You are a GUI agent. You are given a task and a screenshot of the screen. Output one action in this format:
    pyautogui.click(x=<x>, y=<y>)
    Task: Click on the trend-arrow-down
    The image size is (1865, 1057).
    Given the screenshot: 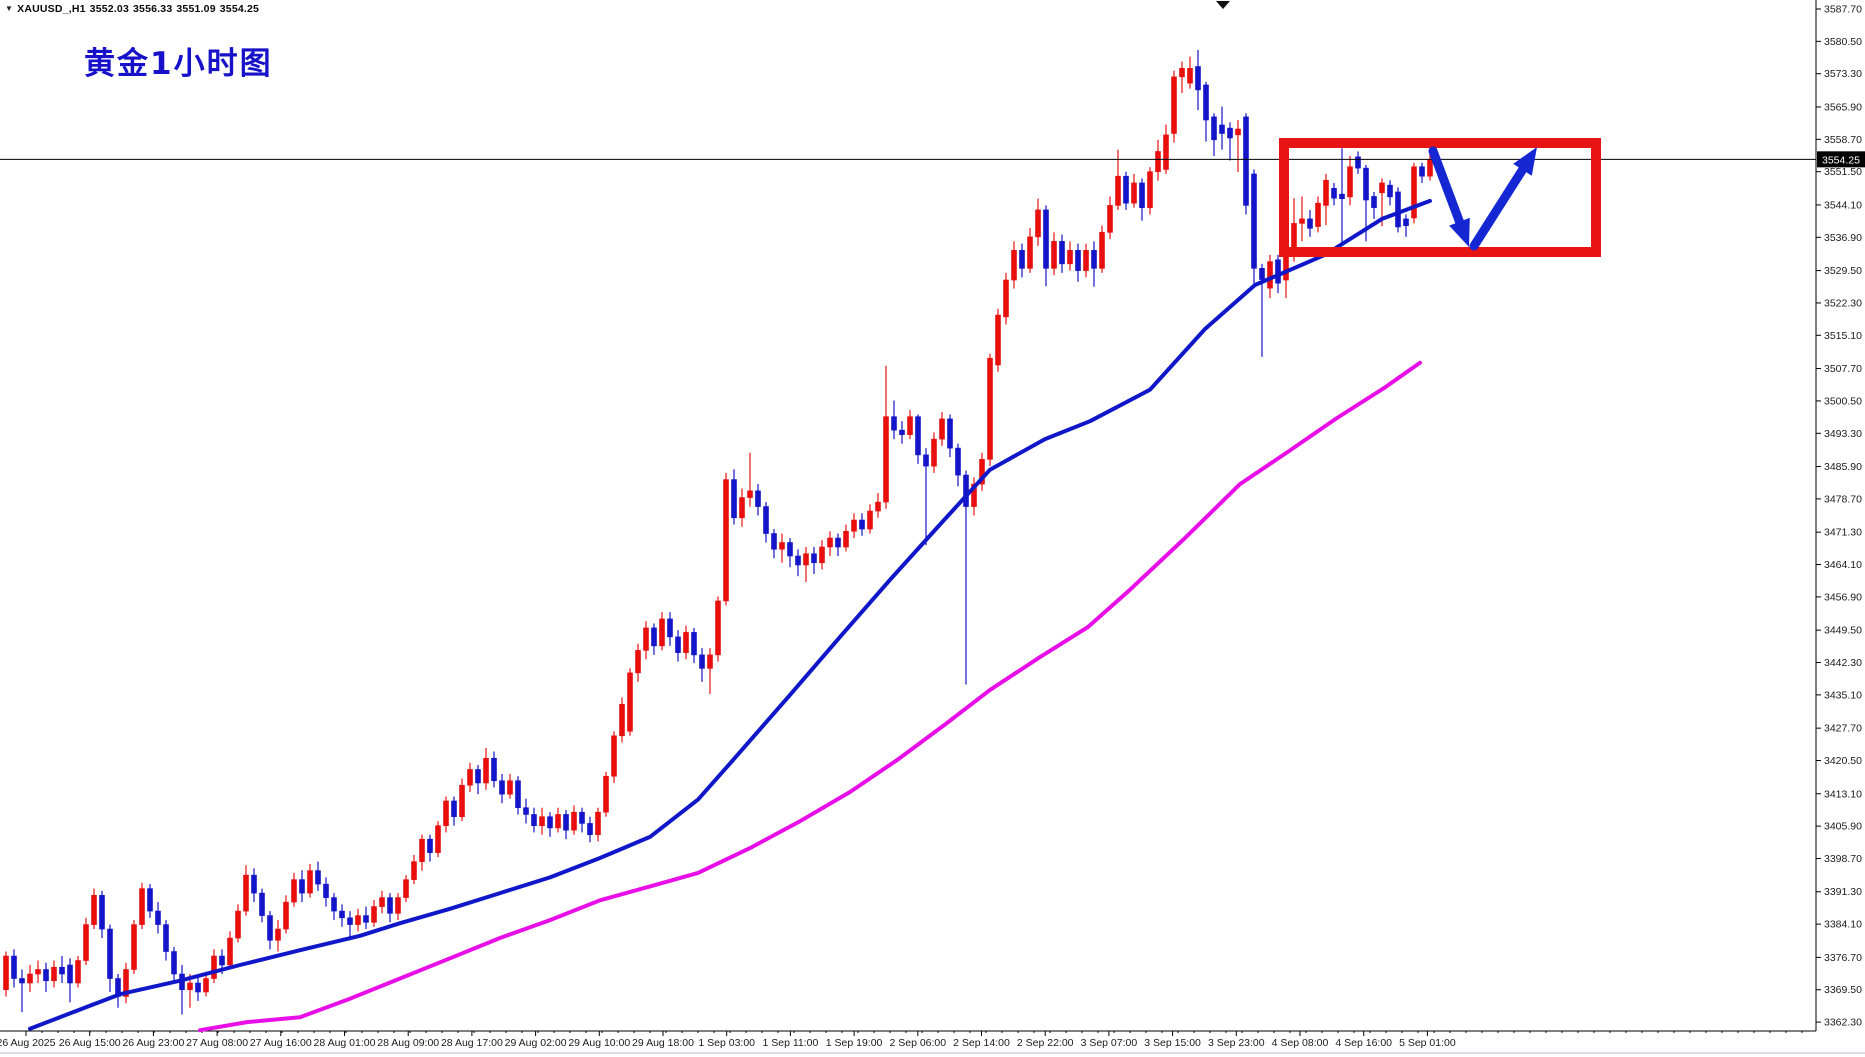 What is the action you would take?
    pyautogui.click(x=1449, y=196)
    